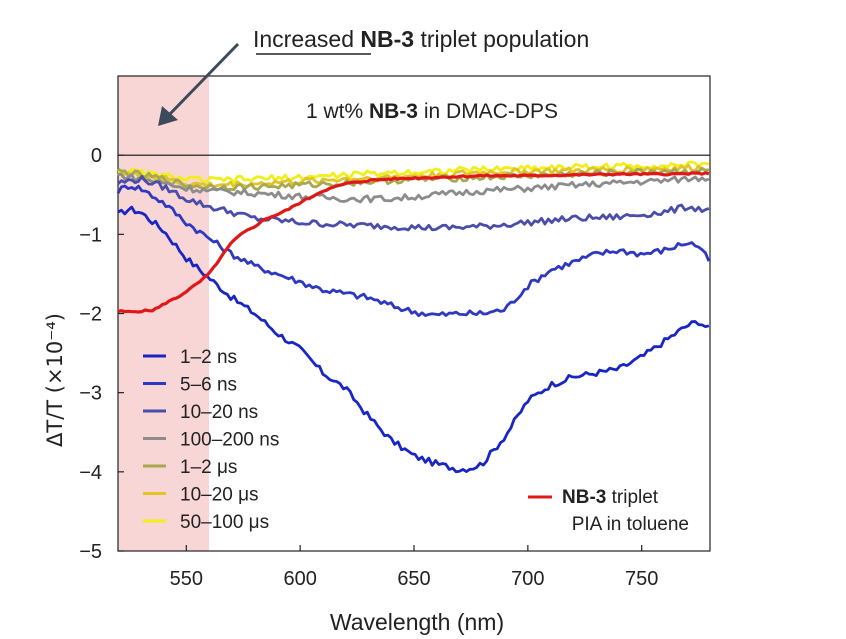 This screenshot has width=846, height=639. I want to click on x-tick-label: 650, so click(413, 579).